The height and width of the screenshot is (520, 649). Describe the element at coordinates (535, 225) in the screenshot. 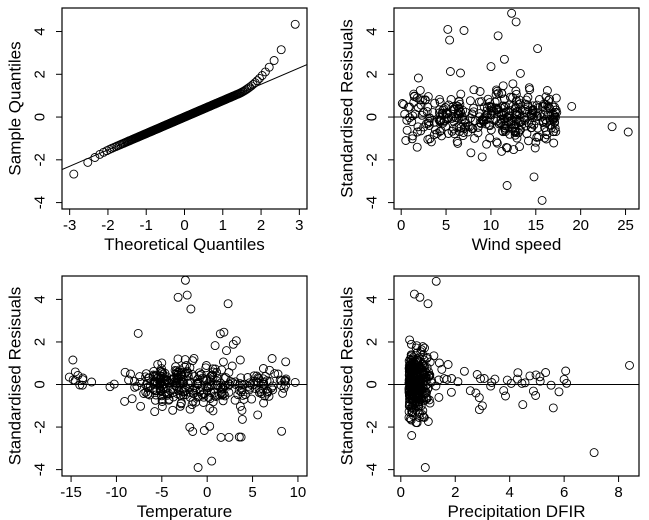

I see `x-tick-label: 15` at that location.